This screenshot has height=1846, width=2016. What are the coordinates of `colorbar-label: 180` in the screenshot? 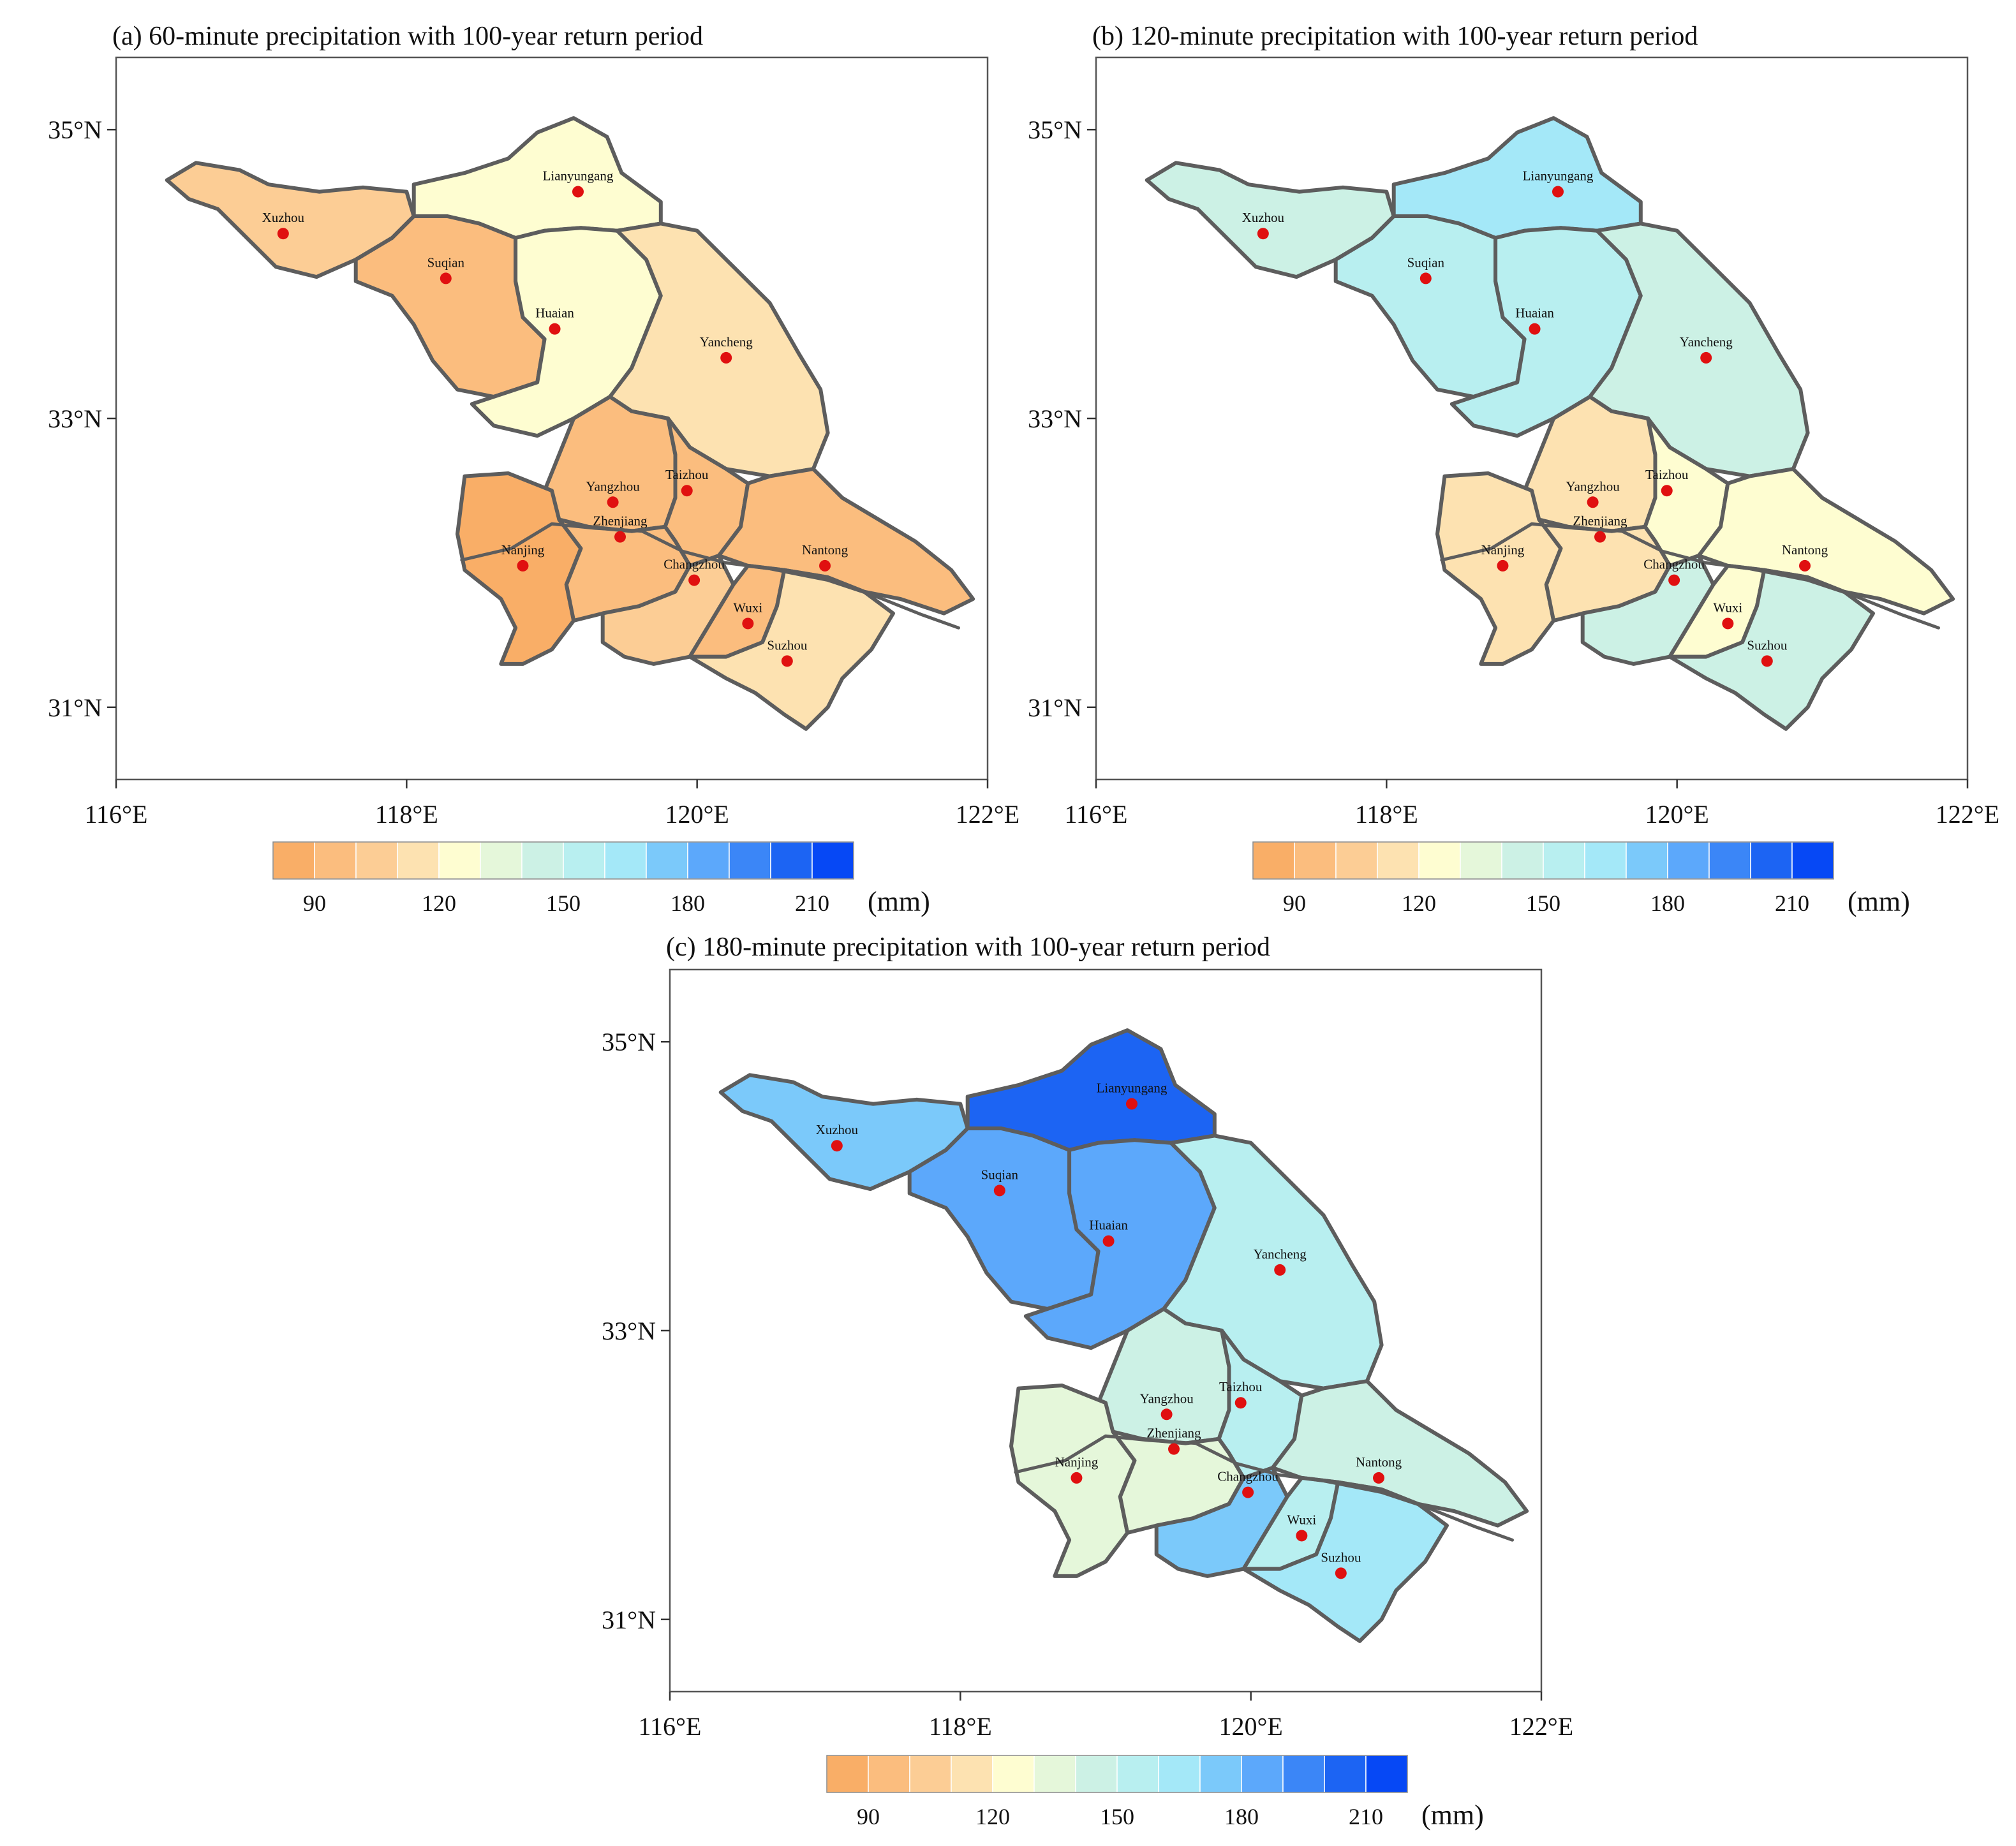 It's located at (1241, 1816).